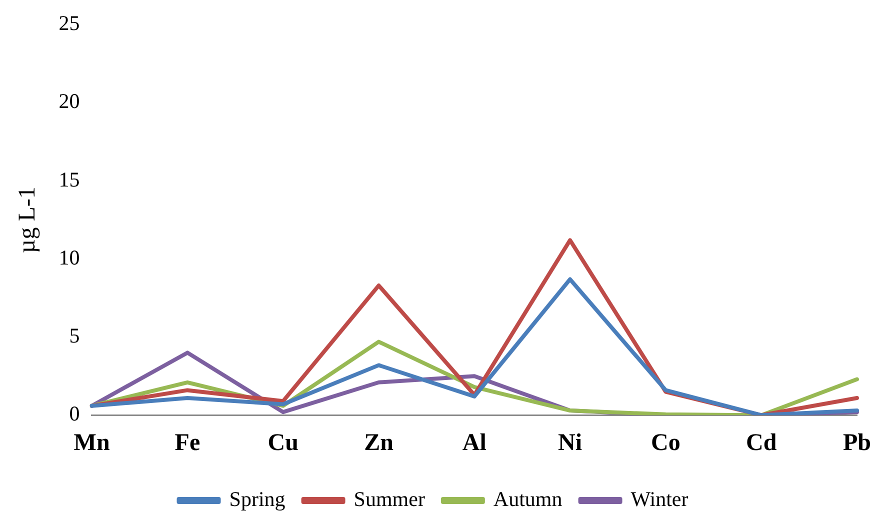 The height and width of the screenshot is (526, 887). Describe the element at coordinates (379, 443) in the screenshot. I see `x-tick-label: Zn` at that location.